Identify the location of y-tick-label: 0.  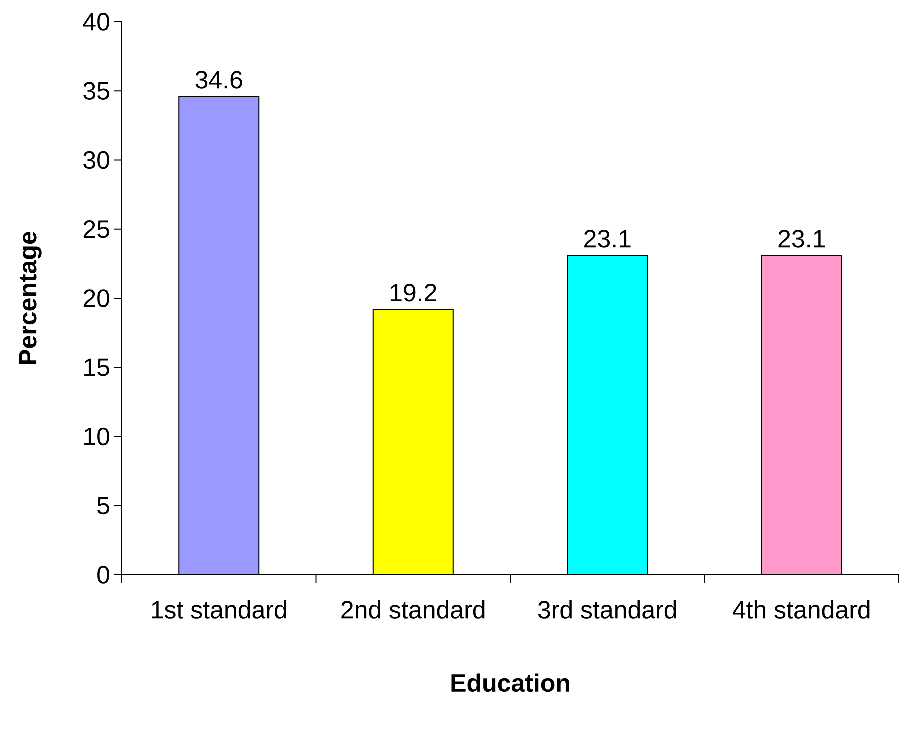
(104, 575).